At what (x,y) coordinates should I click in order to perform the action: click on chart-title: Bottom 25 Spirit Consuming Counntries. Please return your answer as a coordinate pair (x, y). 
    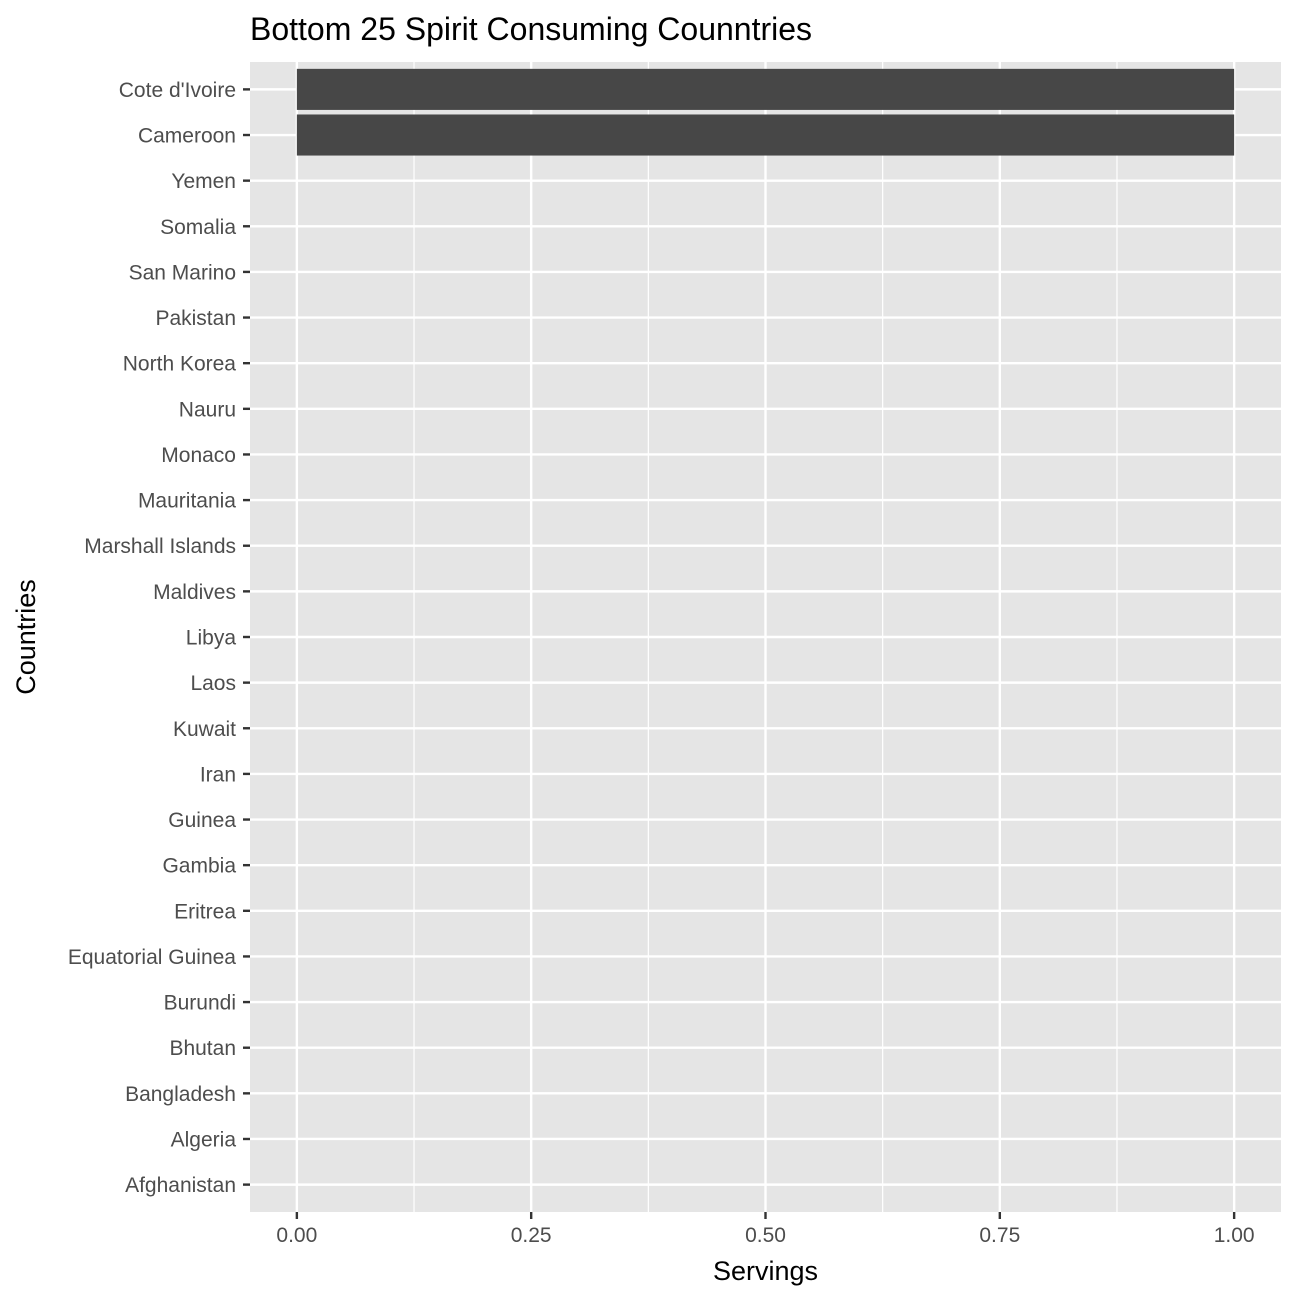
    Looking at the image, I should click on (531, 29).